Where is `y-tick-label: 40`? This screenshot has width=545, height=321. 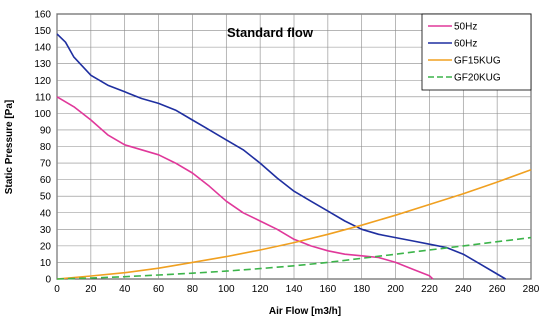
y-tick-label: 40 is located at coordinates (46, 213).